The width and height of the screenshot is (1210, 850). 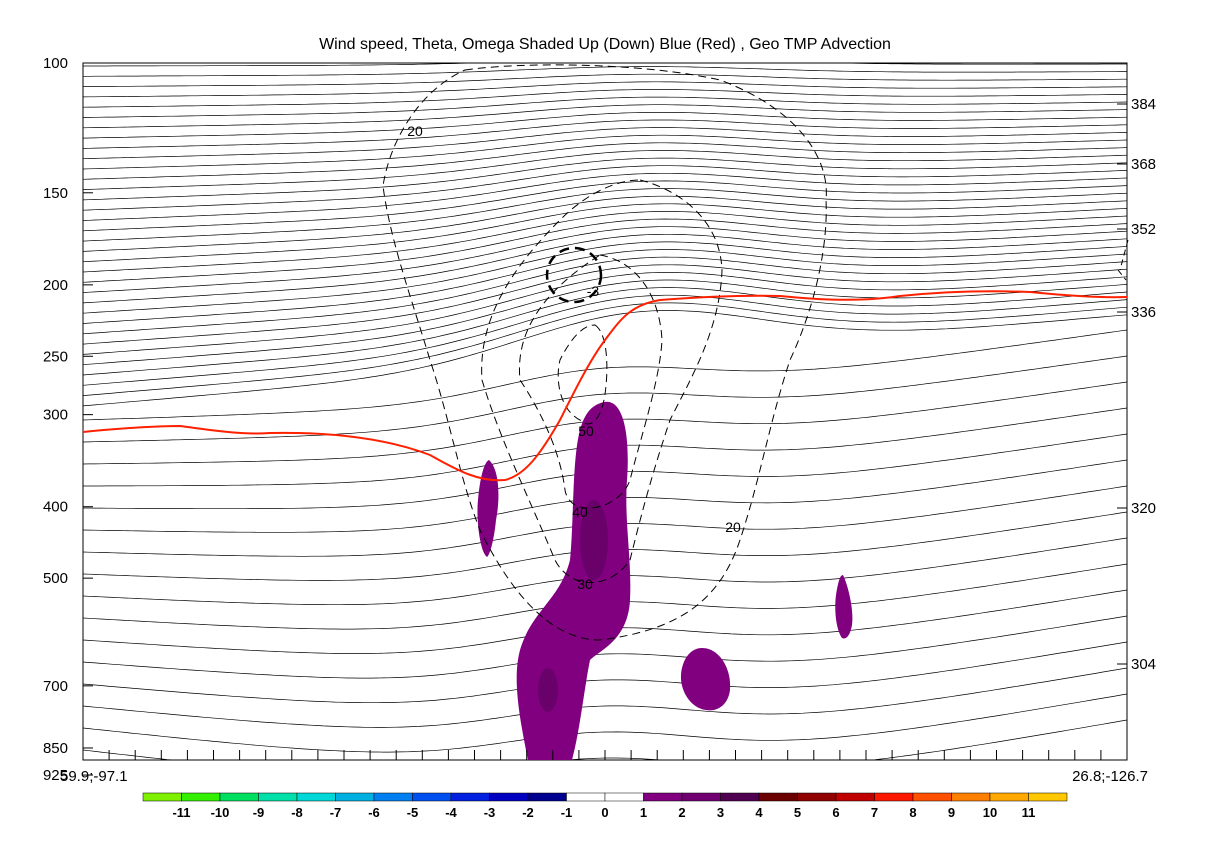 I want to click on colorbar-label: -10, so click(x=220, y=812).